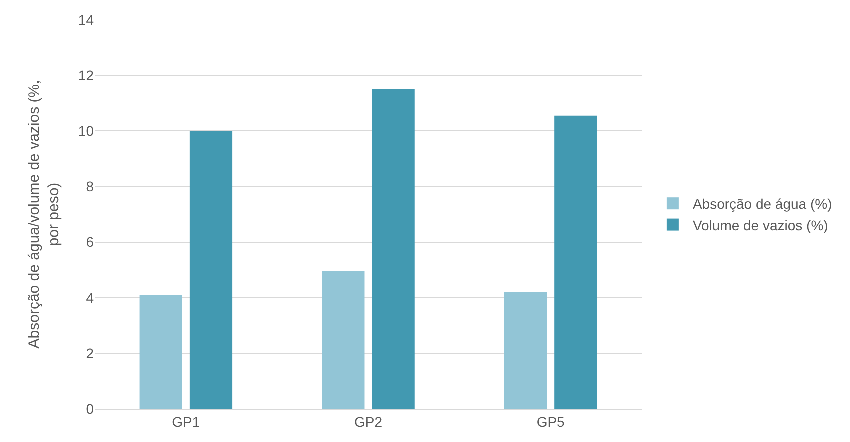 The height and width of the screenshot is (442, 850). What do you see at coordinates (90, 408) in the screenshot?
I see `y-tick-label: 0` at bounding box center [90, 408].